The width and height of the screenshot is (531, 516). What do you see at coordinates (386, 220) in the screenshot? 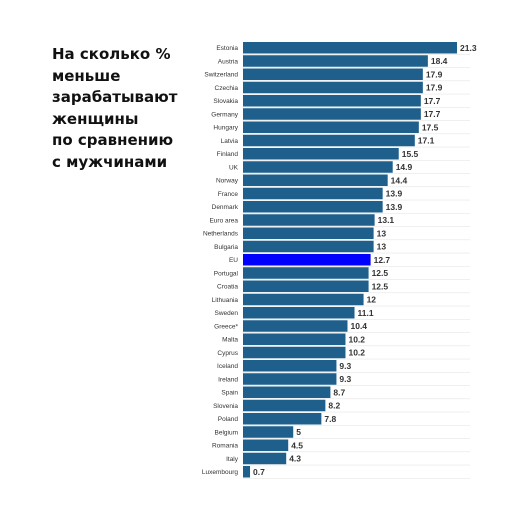
I see `value-label: 13.1` at bounding box center [386, 220].